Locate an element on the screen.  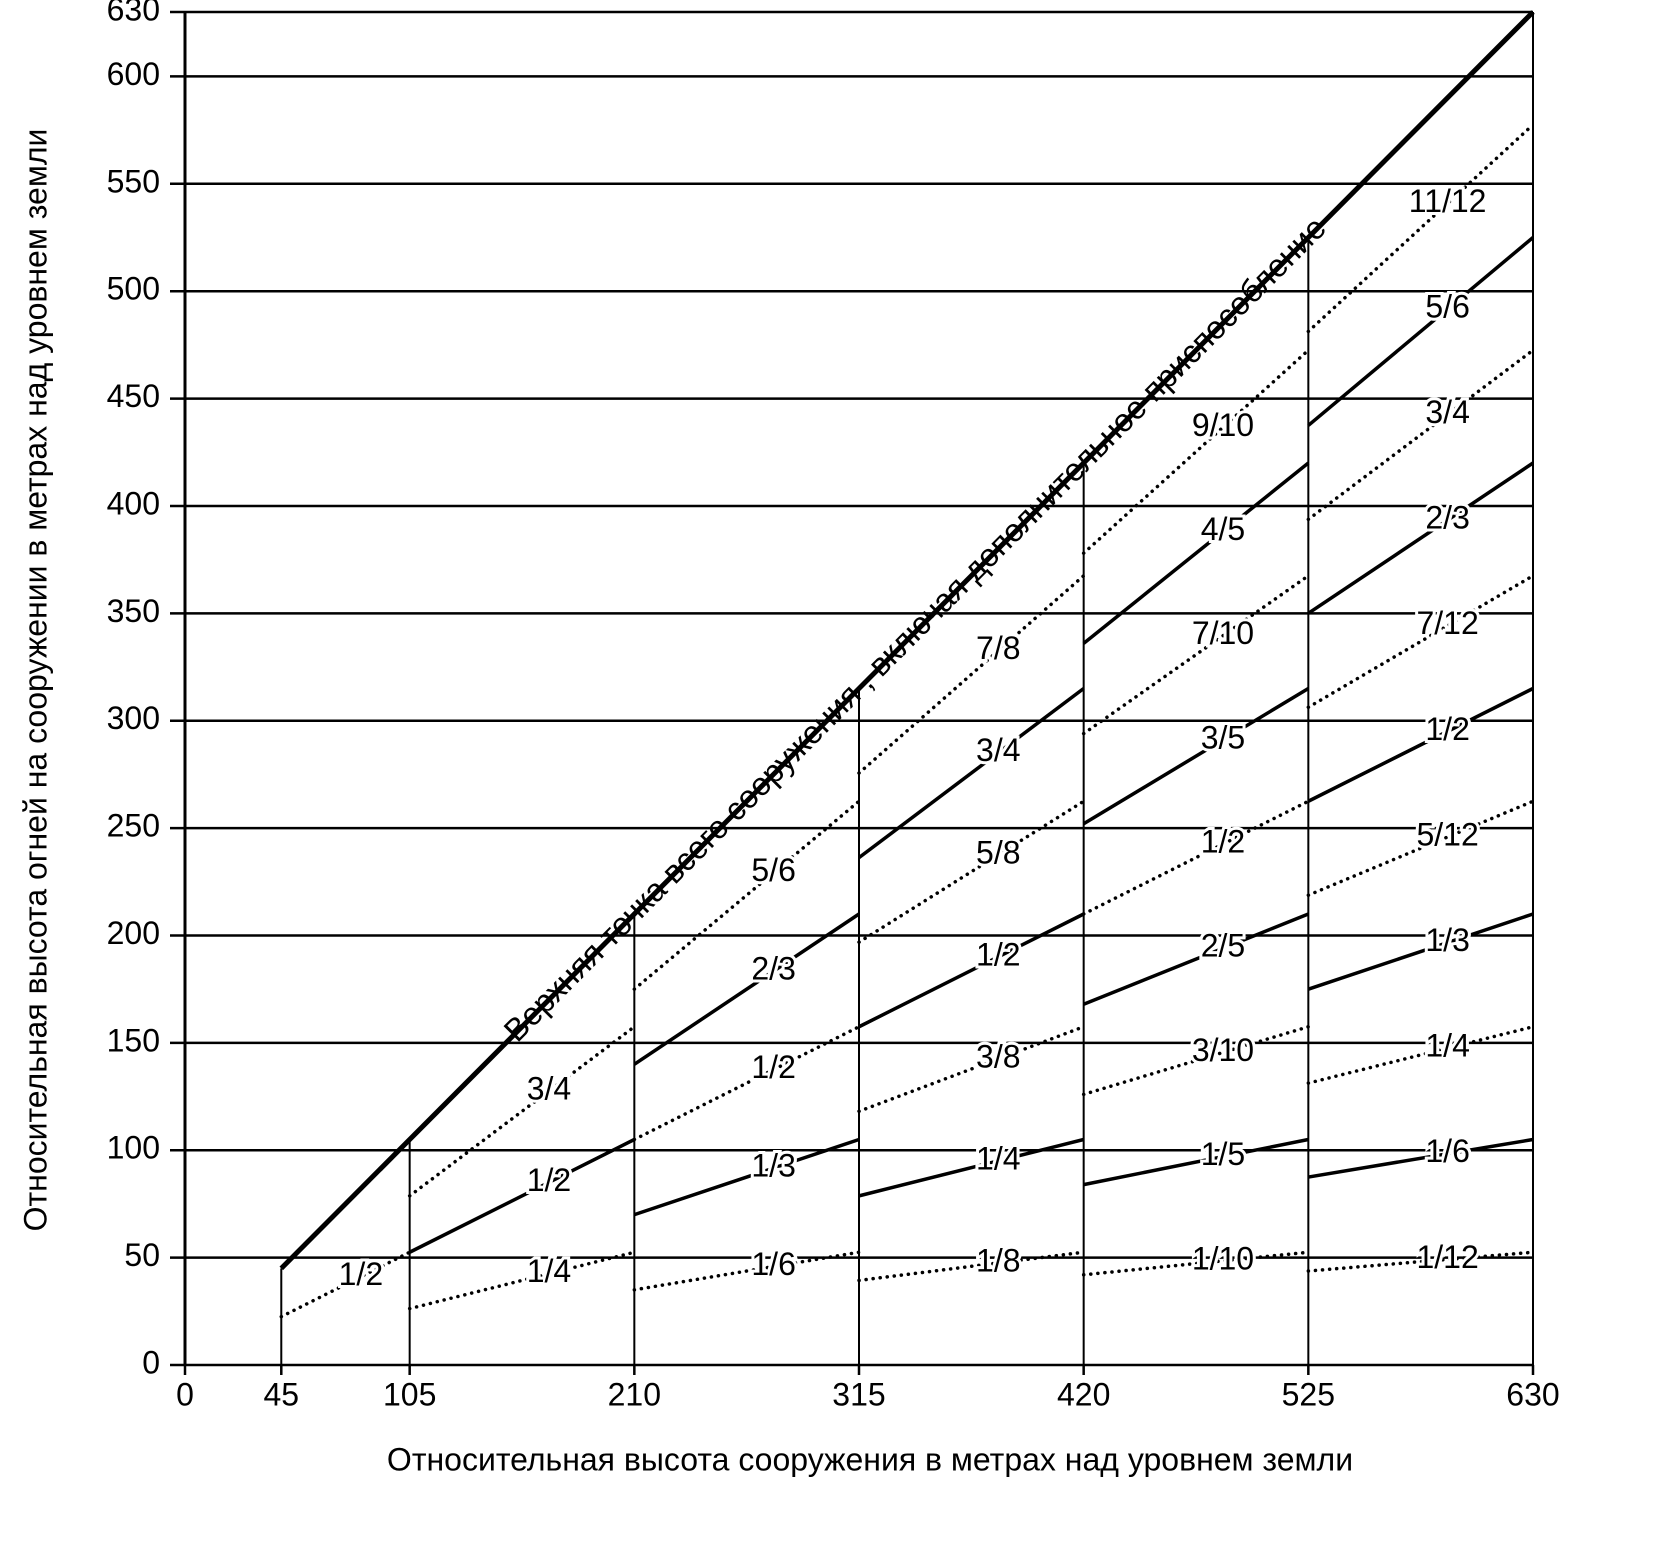
series-label: 3/8 is located at coordinates (998, 1056).